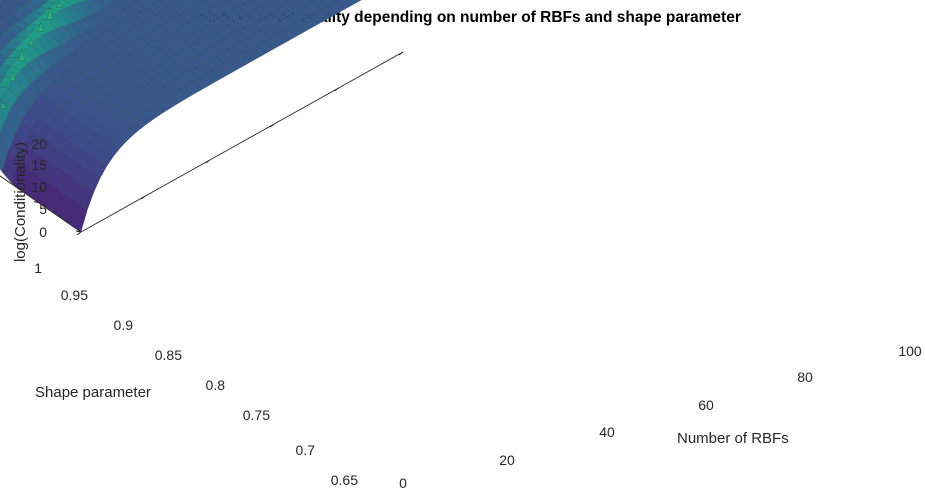  What do you see at coordinates (20, 202) in the screenshot?
I see `z-axis-label: log(Conditionality)` at bounding box center [20, 202].